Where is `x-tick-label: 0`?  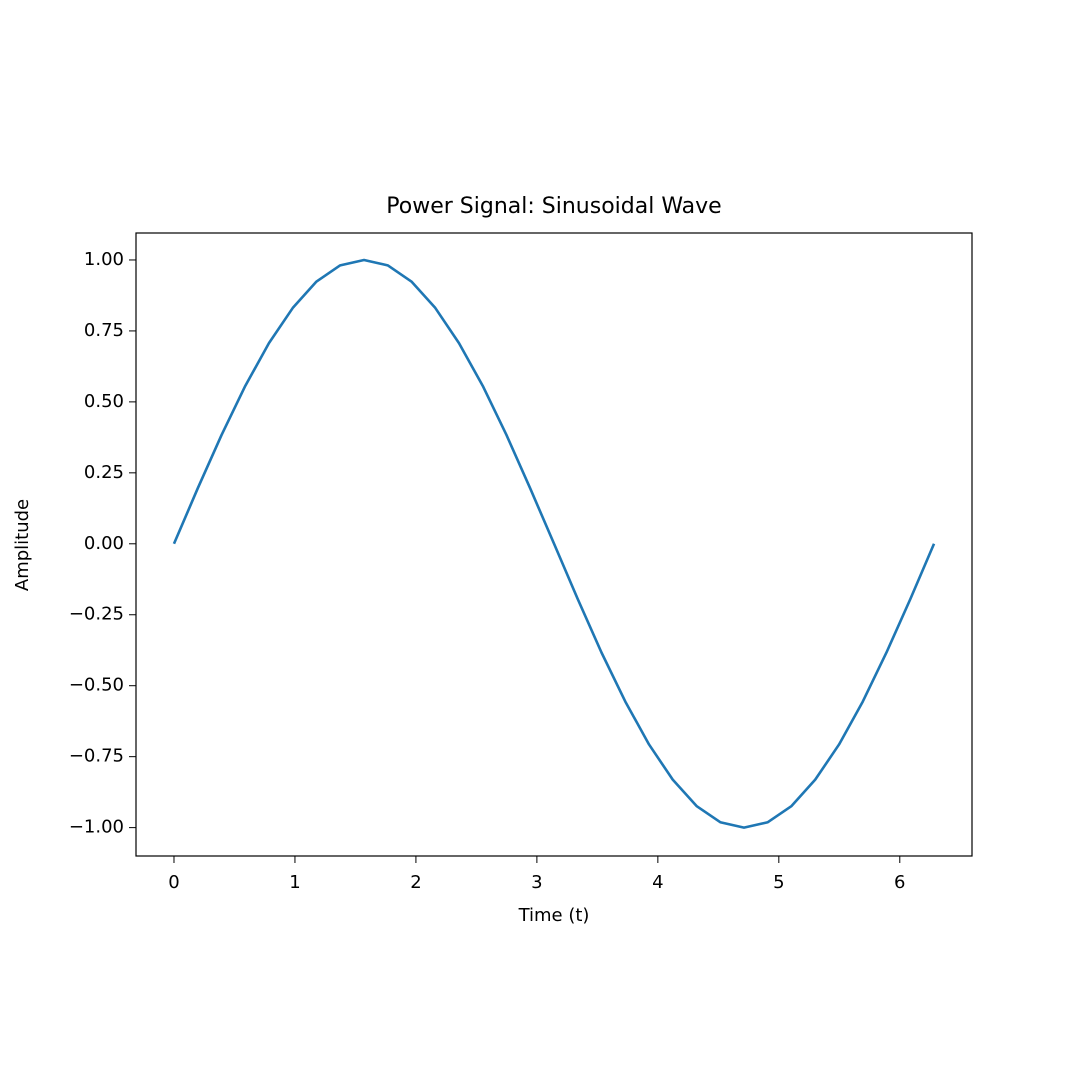 x-tick-label: 0 is located at coordinates (173, 882).